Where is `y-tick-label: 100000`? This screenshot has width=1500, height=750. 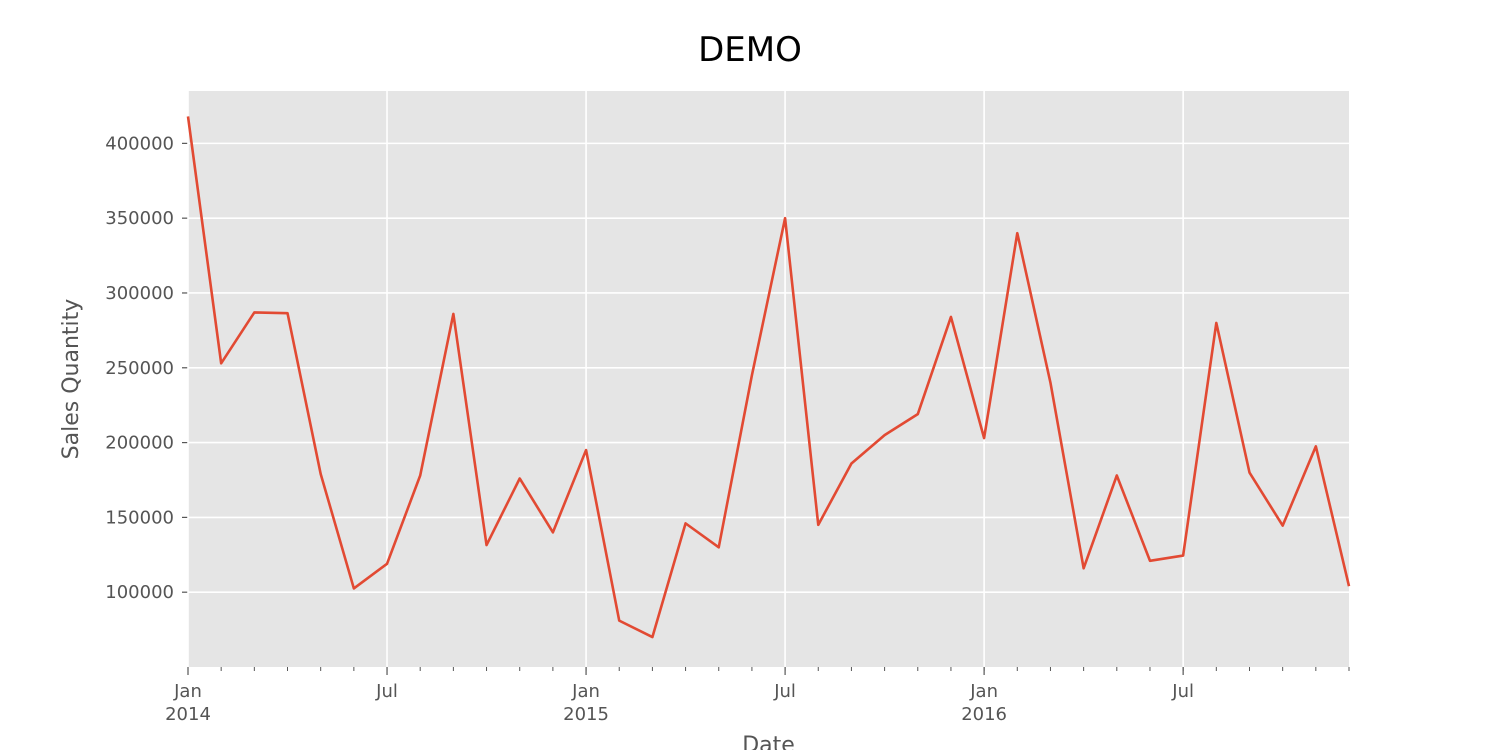 y-tick-label: 100000 is located at coordinates (139, 592).